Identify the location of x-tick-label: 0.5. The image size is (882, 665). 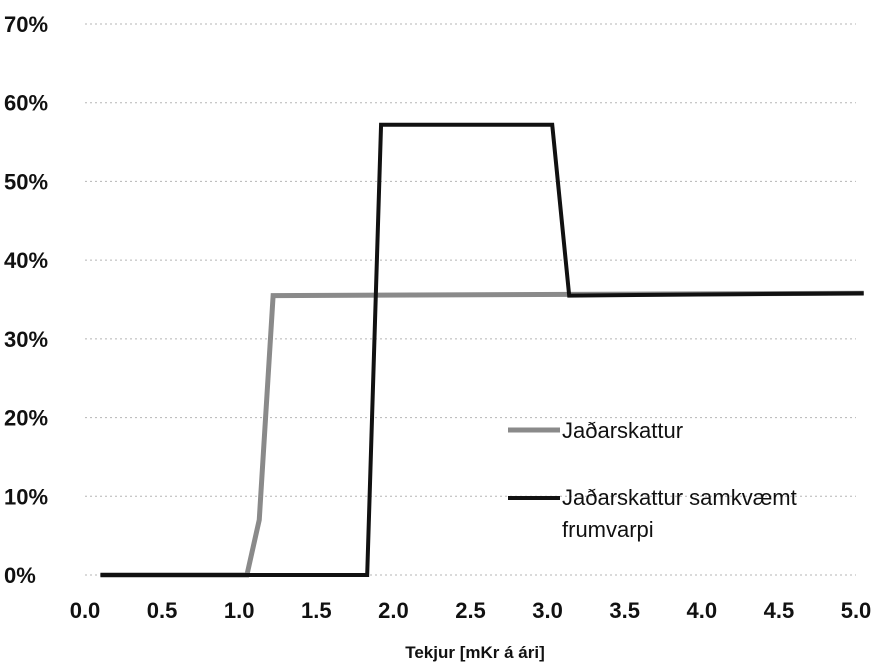
(162, 610).